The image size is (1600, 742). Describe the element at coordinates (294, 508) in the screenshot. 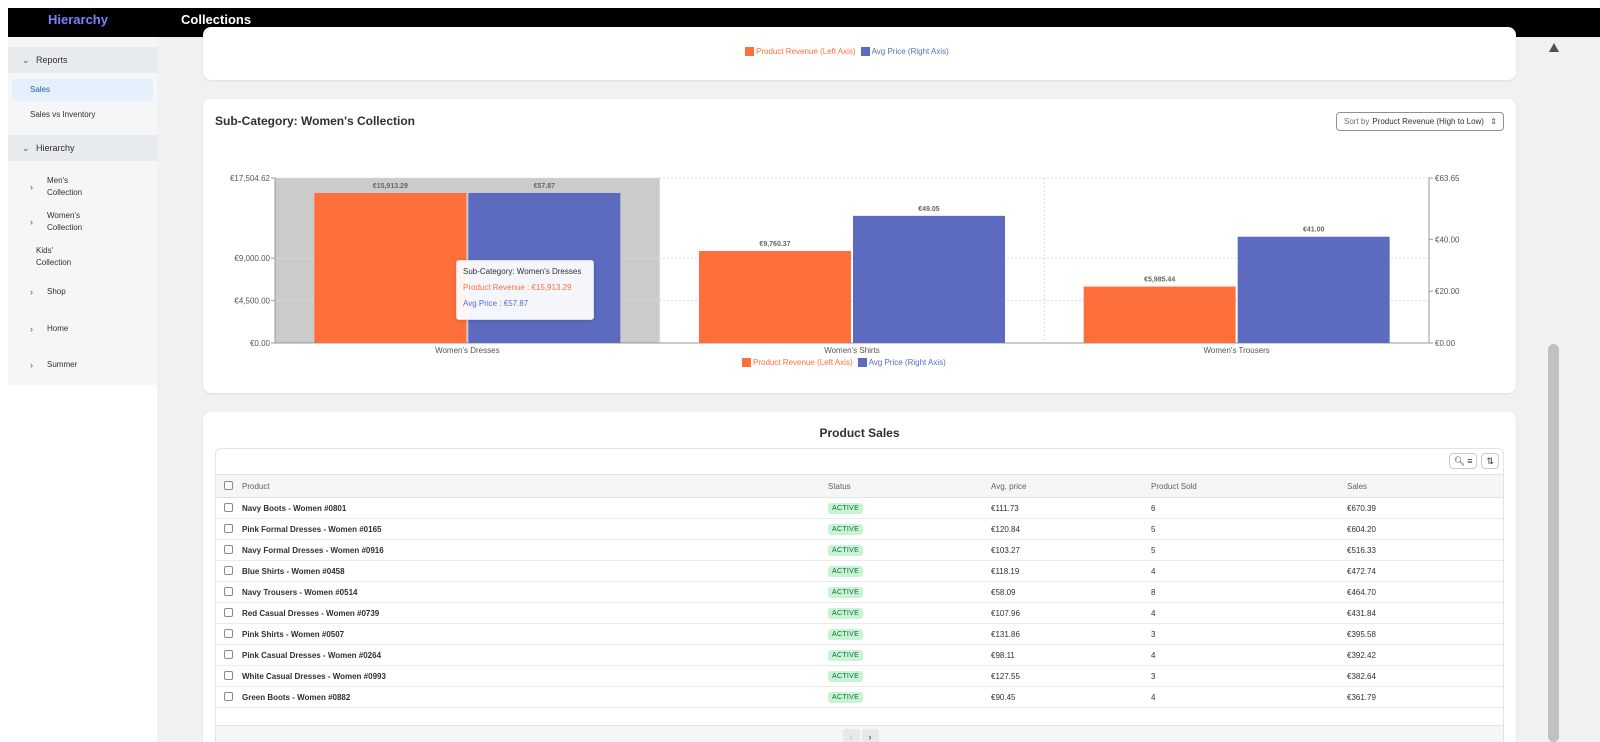

I see `product-name-cell: Navy Boots - Women #0801` at that location.